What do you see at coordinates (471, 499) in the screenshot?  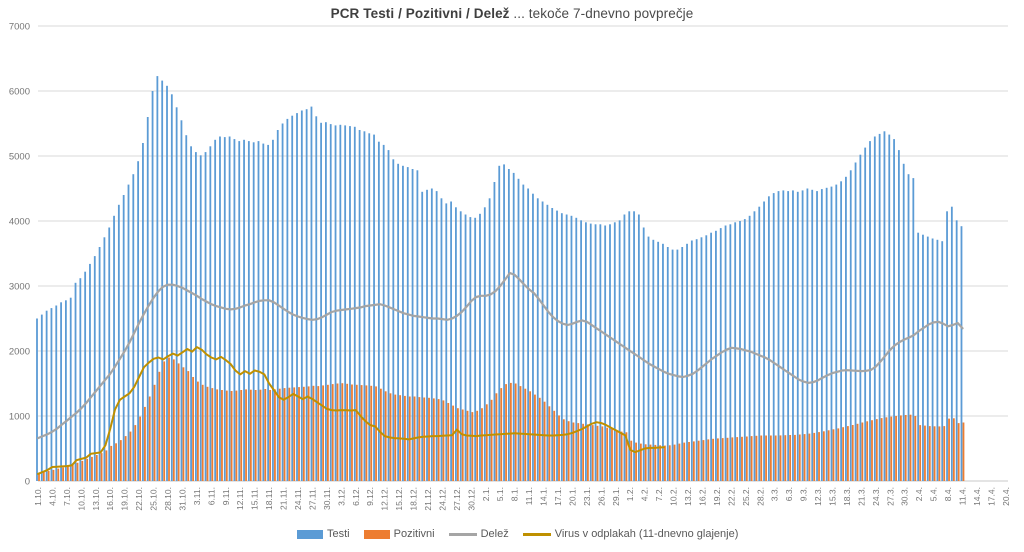 I see `x-axis-label: 30.12.` at bounding box center [471, 499].